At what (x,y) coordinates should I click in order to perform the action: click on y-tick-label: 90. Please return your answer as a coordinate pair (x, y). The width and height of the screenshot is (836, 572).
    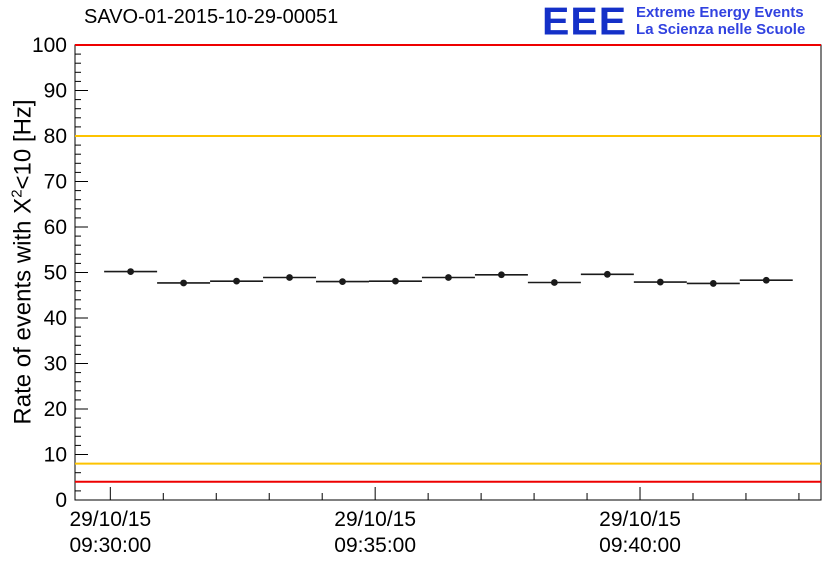
    Looking at the image, I should click on (55, 91).